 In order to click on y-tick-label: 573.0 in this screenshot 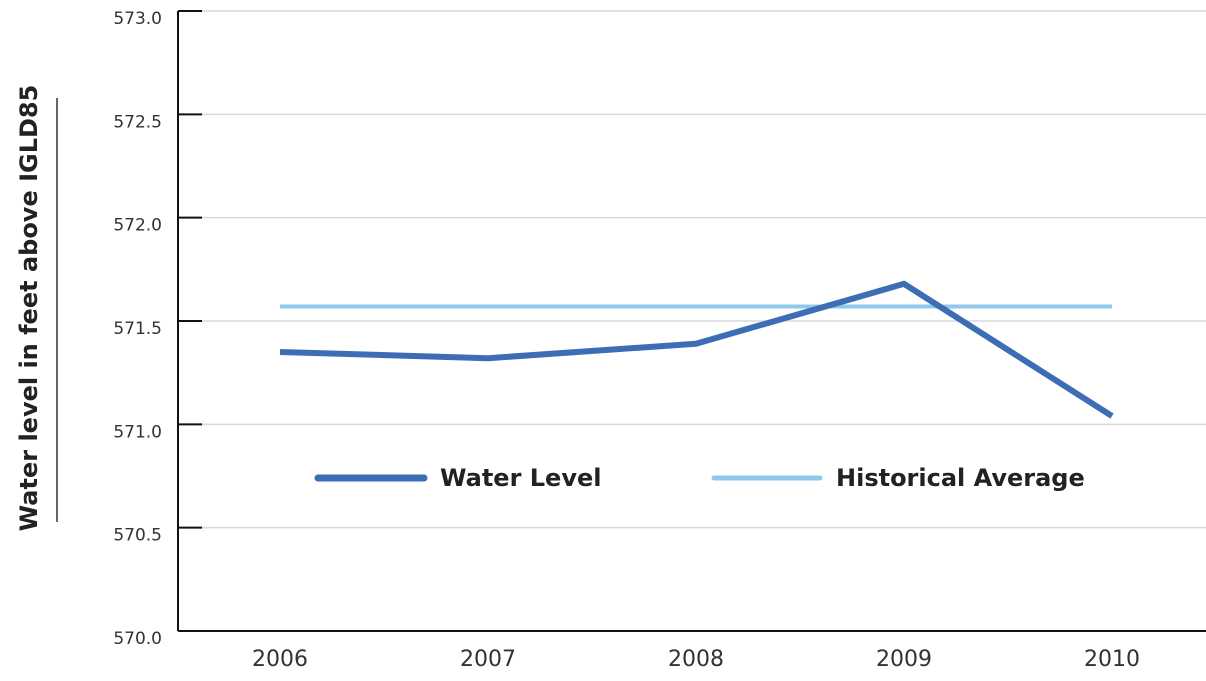, I will do `click(137, 19)`.